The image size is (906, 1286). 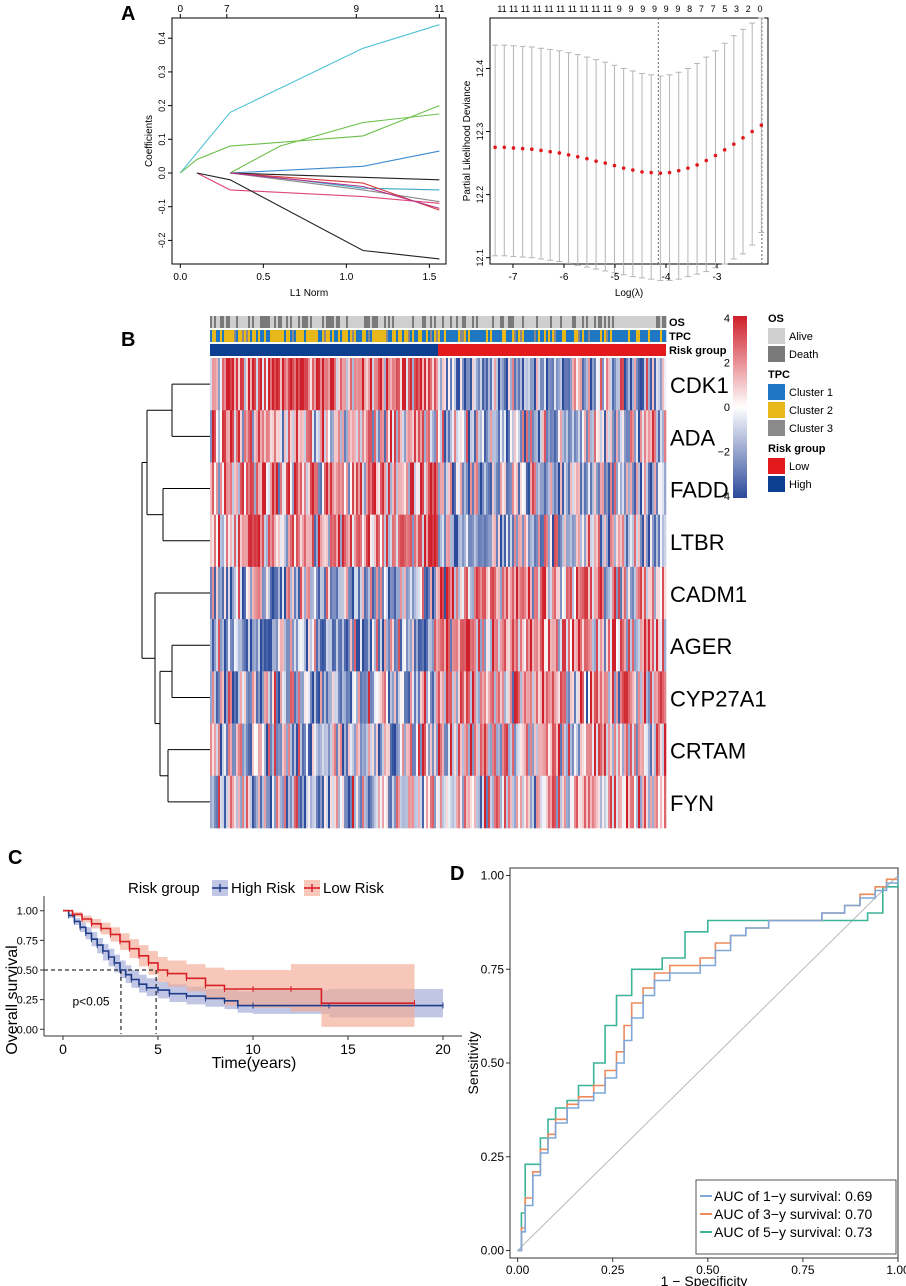 What do you see at coordinates (677, 9) in the screenshot?
I see `top-count-label: 9` at bounding box center [677, 9].